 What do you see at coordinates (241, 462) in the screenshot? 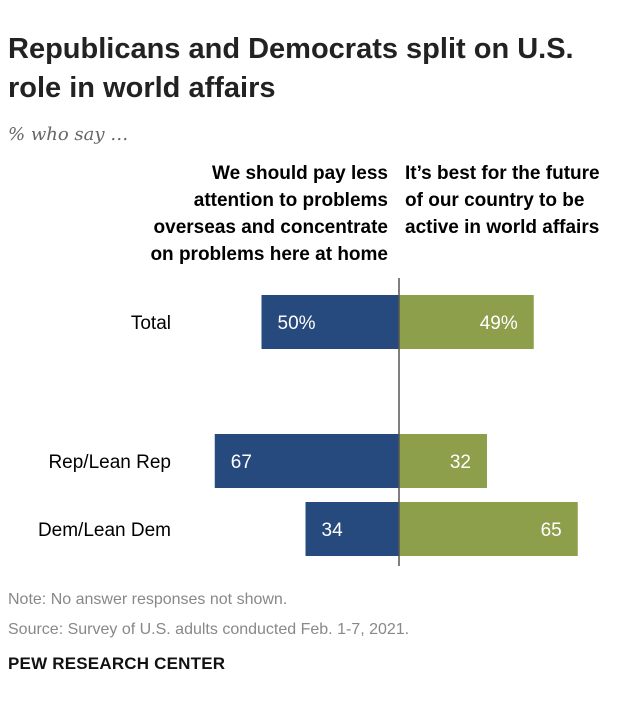
I see `data-label-left-rep-lean-rep: 67` at bounding box center [241, 462].